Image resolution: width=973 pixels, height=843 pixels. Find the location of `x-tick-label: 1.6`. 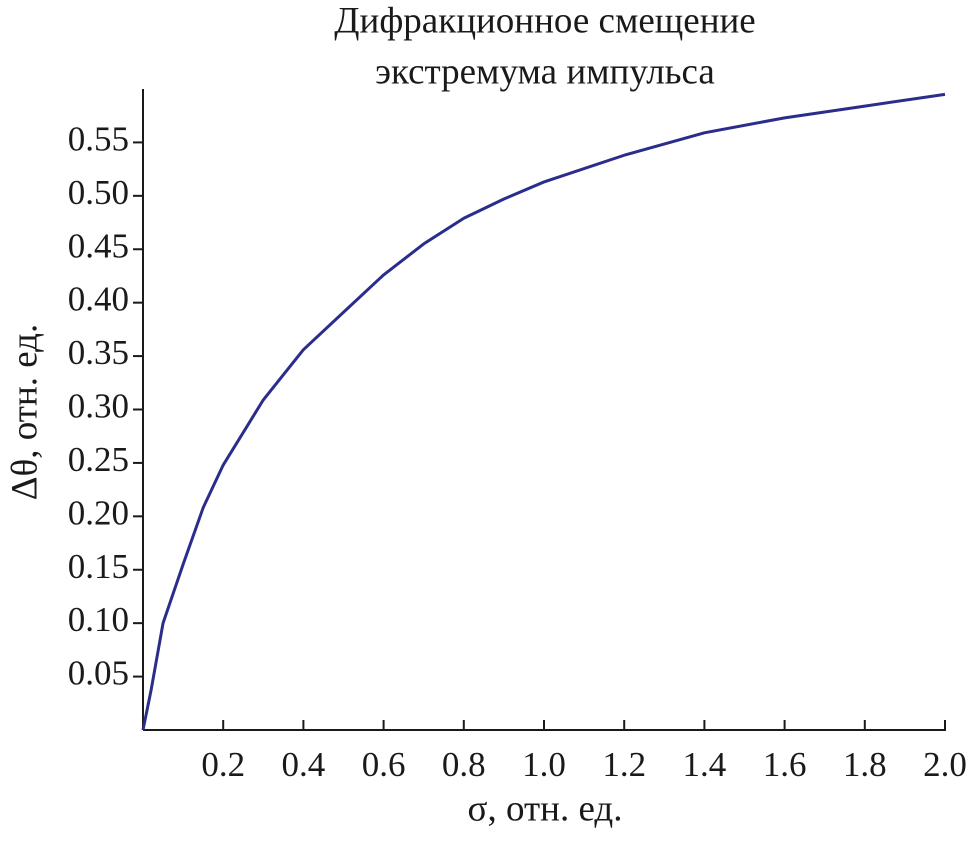

x-tick-label: 1.6 is located at coordinates (785, 764).